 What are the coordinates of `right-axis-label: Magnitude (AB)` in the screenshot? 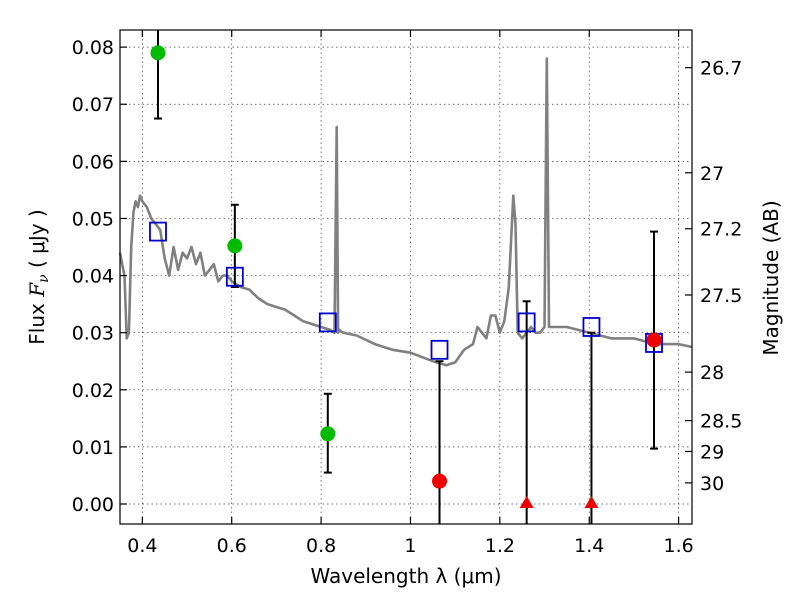 It's located at (771, 277).